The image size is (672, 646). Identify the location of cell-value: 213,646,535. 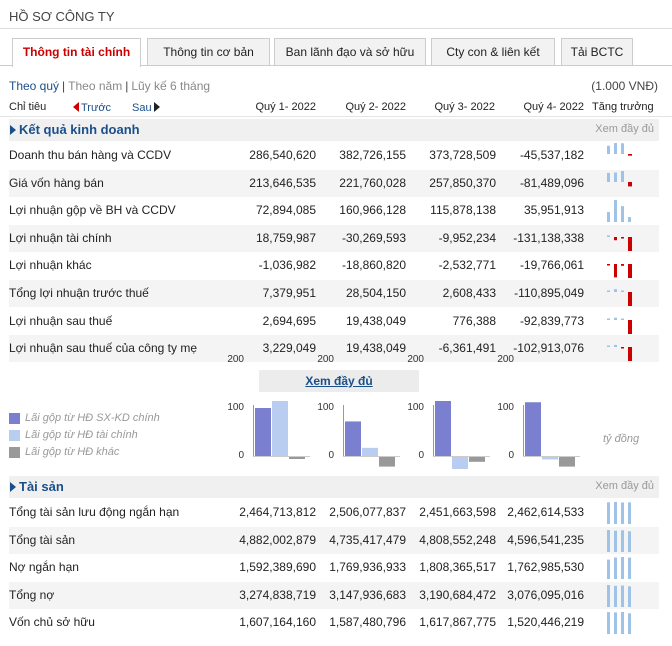
(282, 182).